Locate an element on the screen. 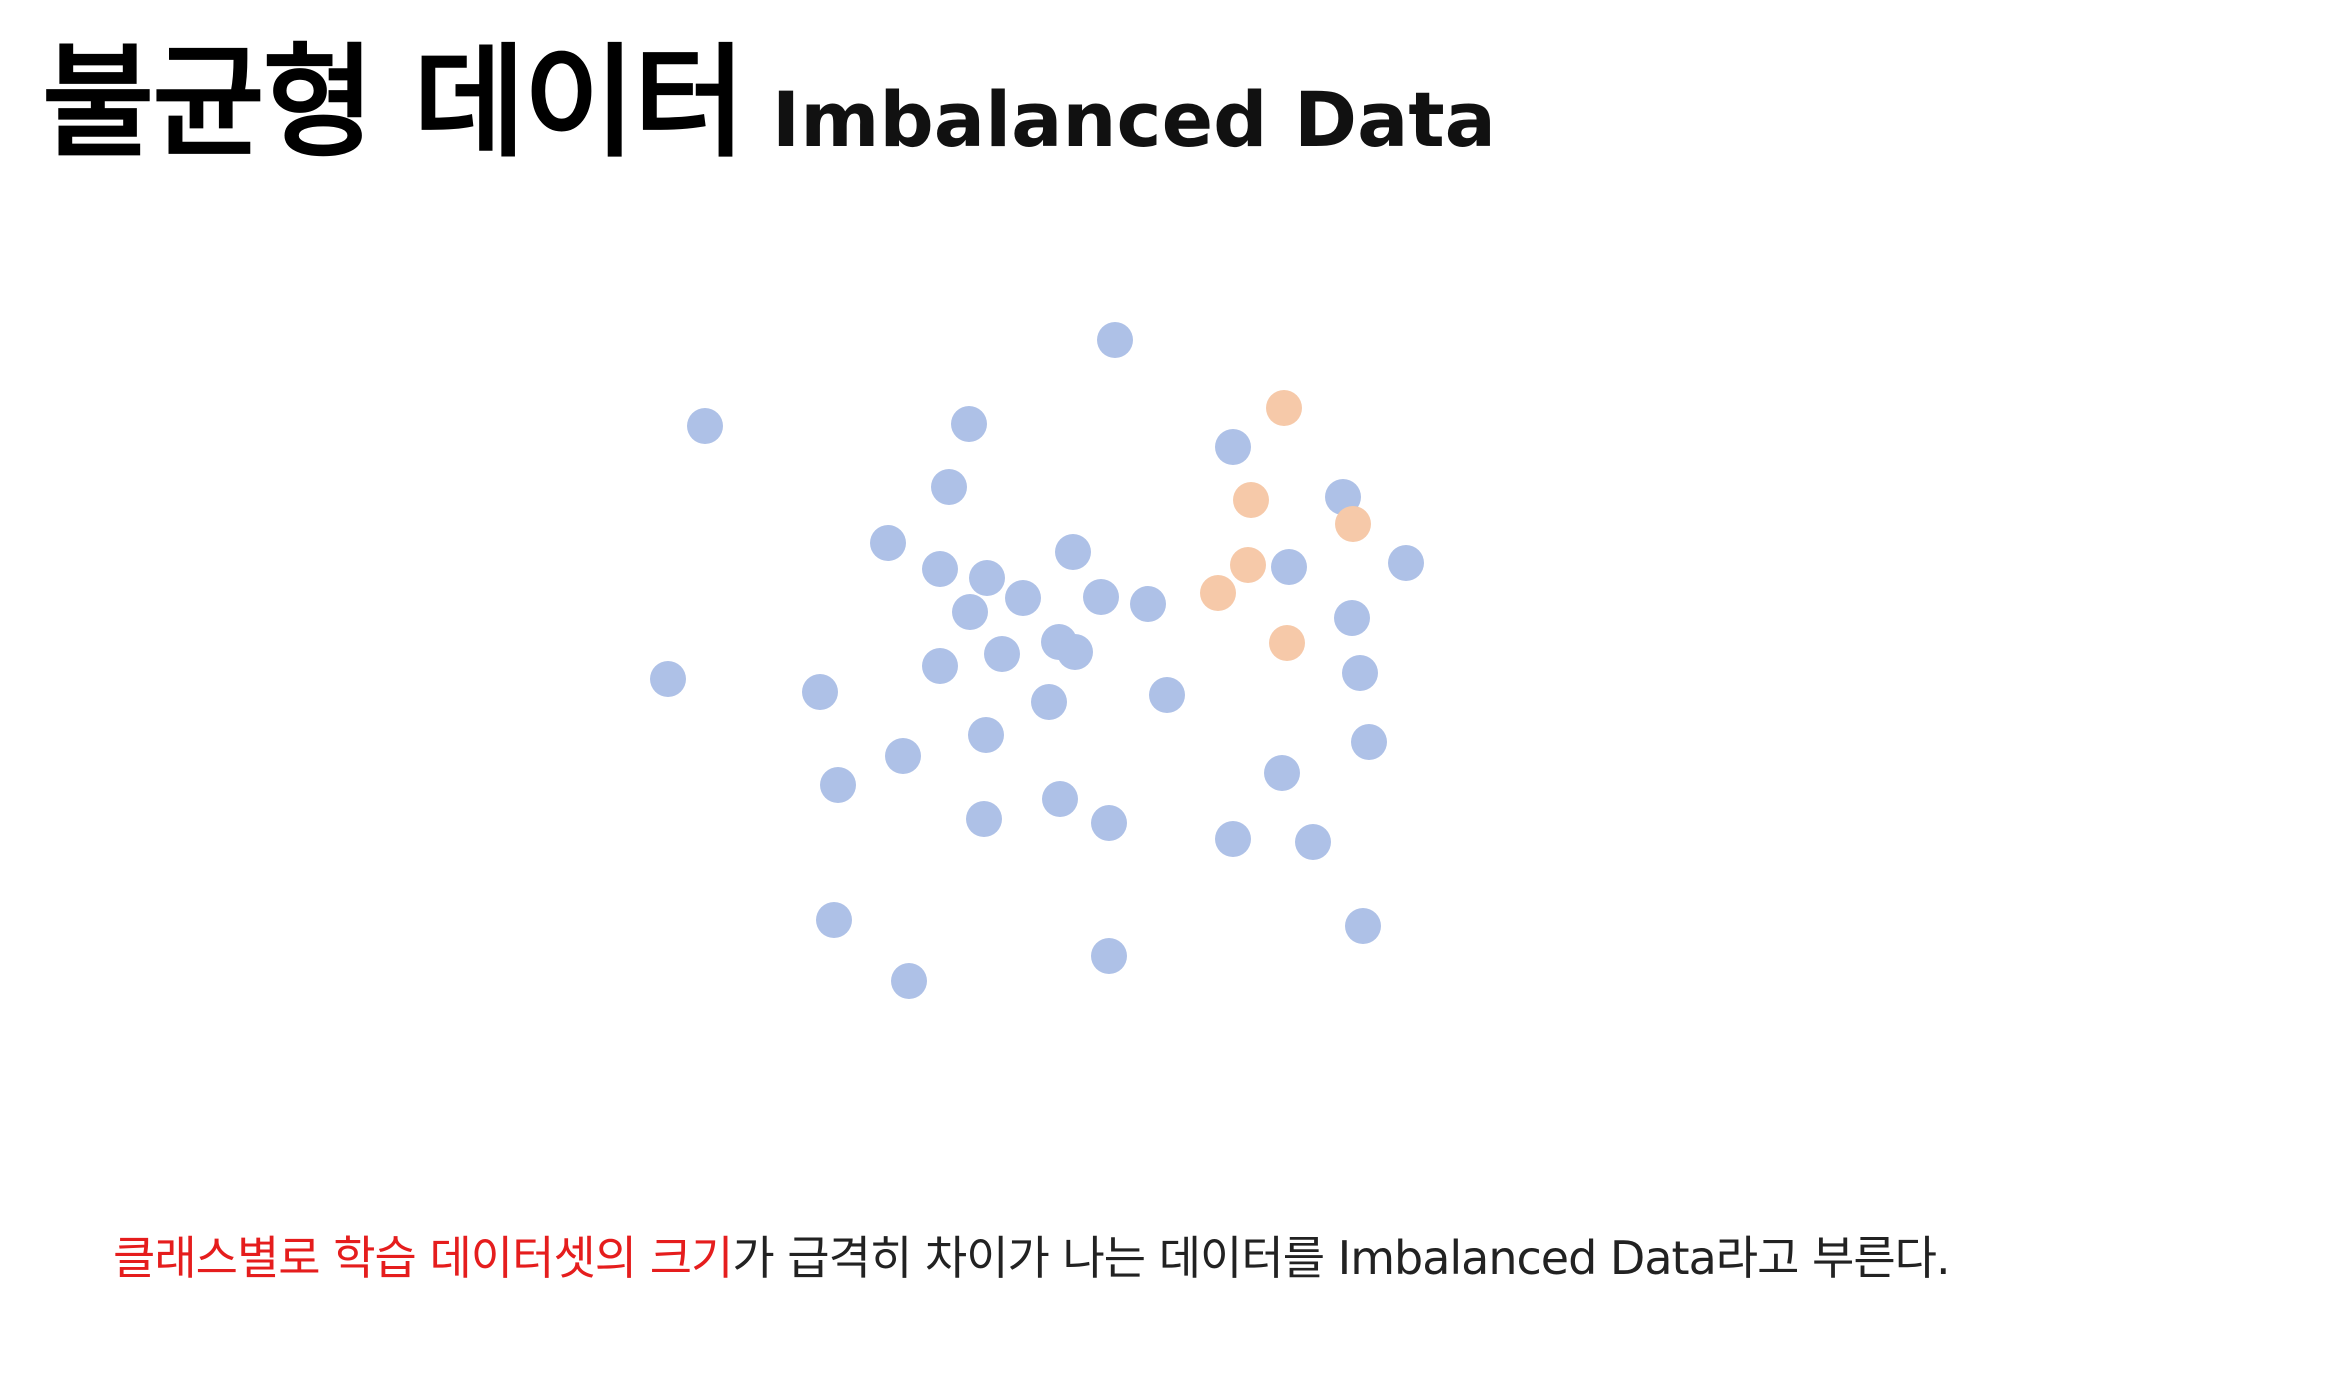 Image resolution: width=2345 pixels, height=1385 pixels. title-english: Imbalanced Data is located at coordinates (1133, 119).